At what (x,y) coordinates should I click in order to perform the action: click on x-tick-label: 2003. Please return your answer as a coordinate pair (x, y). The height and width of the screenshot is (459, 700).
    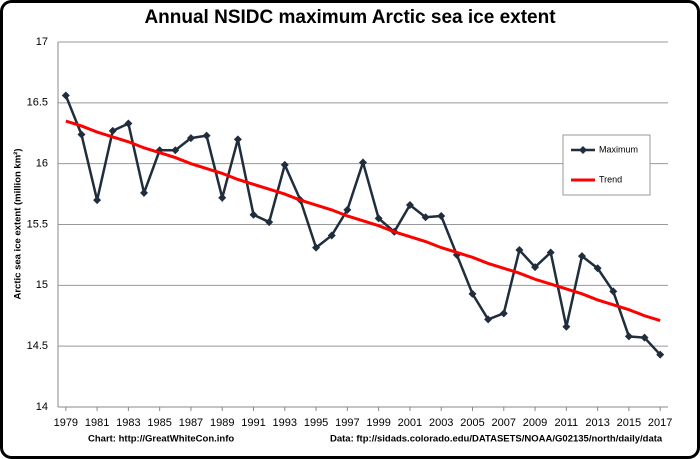
    Looking at the image, I should click on (441, 423).